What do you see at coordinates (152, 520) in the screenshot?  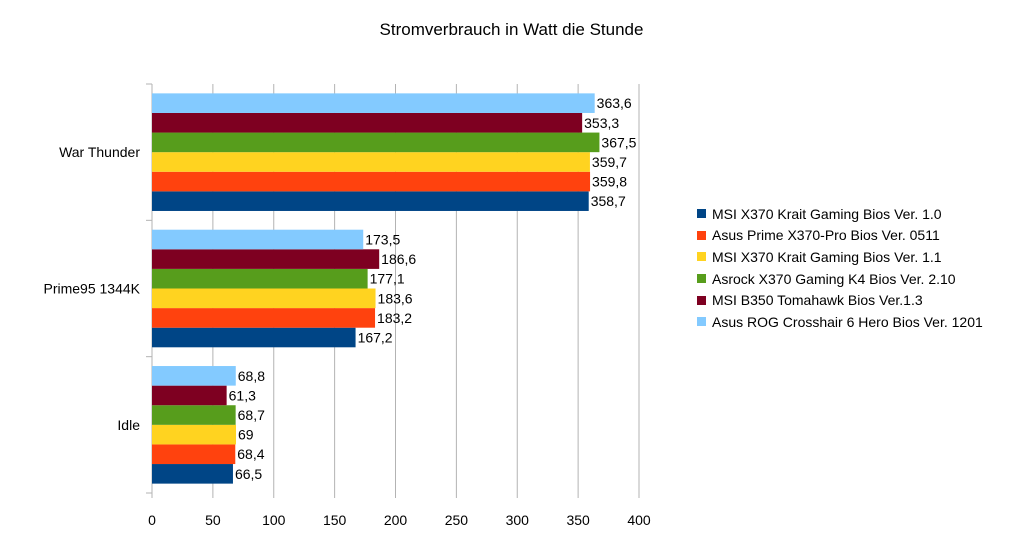 I see `x-tick-label: 0` at bounding box center [152, 520].